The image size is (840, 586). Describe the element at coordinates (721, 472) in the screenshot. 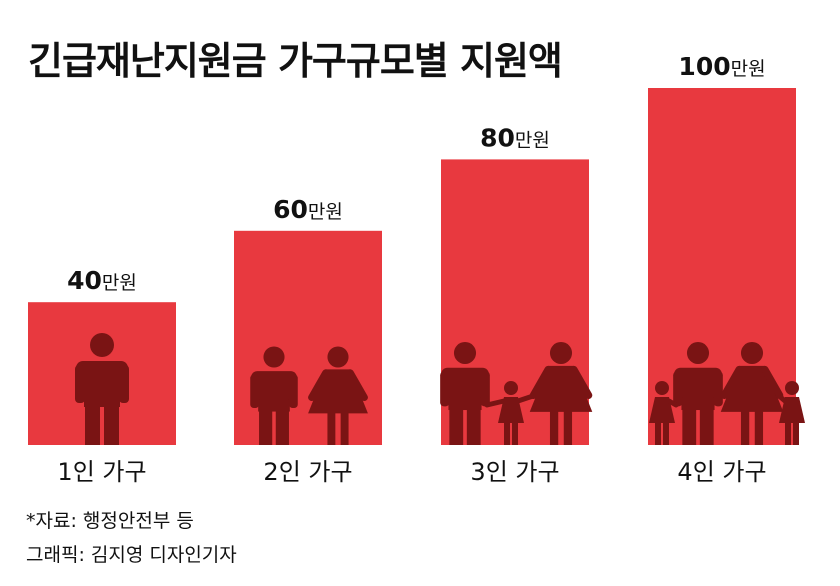

I see `category-label-4: 4인 가구` at that location.